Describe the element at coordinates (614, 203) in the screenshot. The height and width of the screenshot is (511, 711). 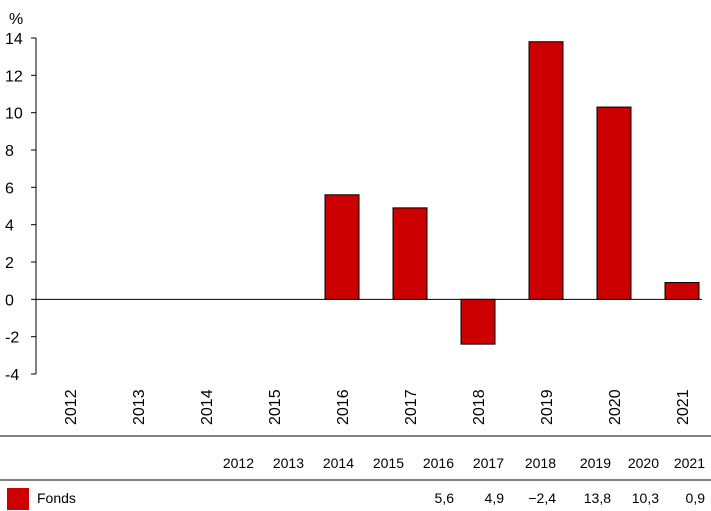
I see `bar-2020` at that location.